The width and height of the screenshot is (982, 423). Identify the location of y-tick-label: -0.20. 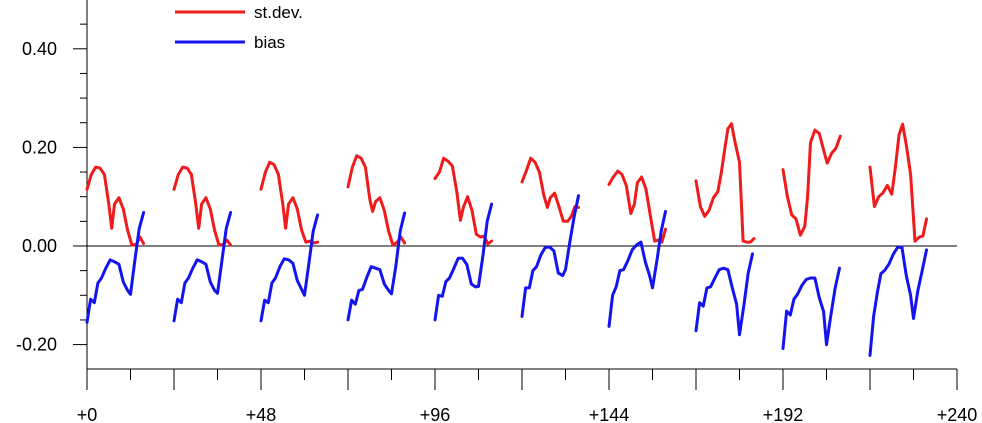
(36, 345).